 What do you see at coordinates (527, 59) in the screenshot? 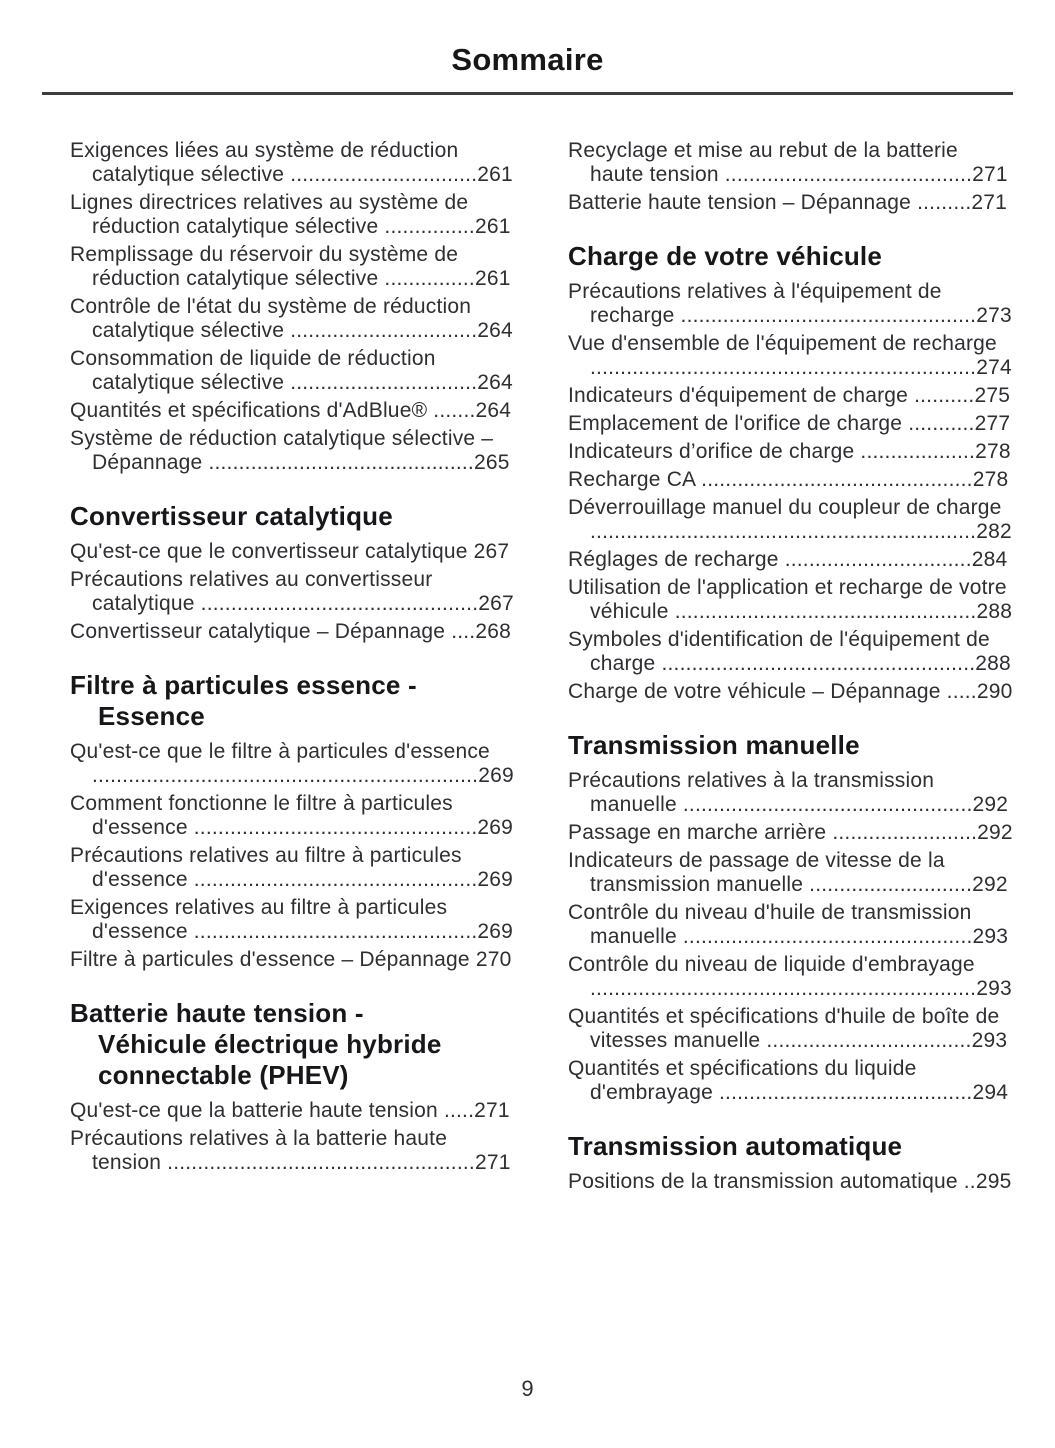
I see `page-title: Sommaire` at bounding box center [527, 59].